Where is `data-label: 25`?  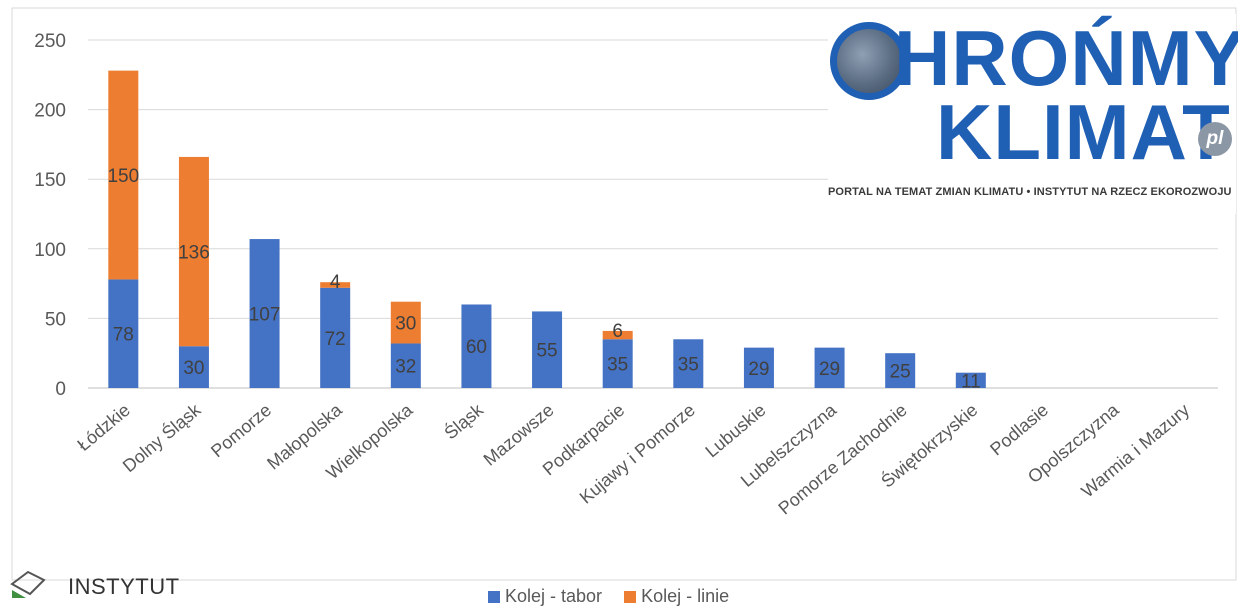
data-label: 25 is located at coordinates (900, 372).